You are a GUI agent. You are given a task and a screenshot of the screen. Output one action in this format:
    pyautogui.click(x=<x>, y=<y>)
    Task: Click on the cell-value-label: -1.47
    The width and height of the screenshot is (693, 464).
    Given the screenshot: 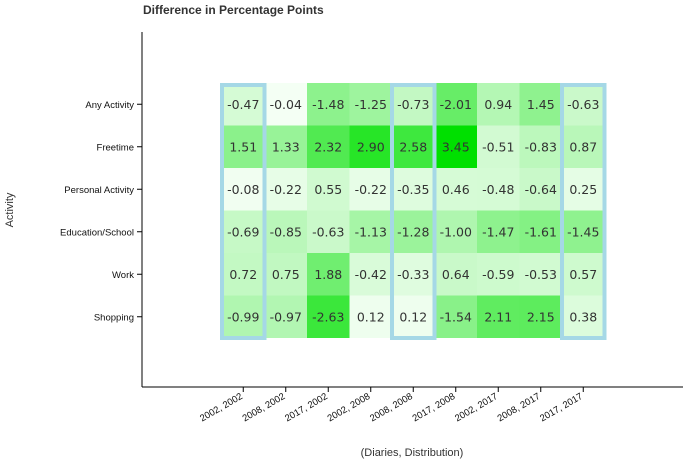 What is the action you would take?
    pyautogui.click(x=498, y=231)
    